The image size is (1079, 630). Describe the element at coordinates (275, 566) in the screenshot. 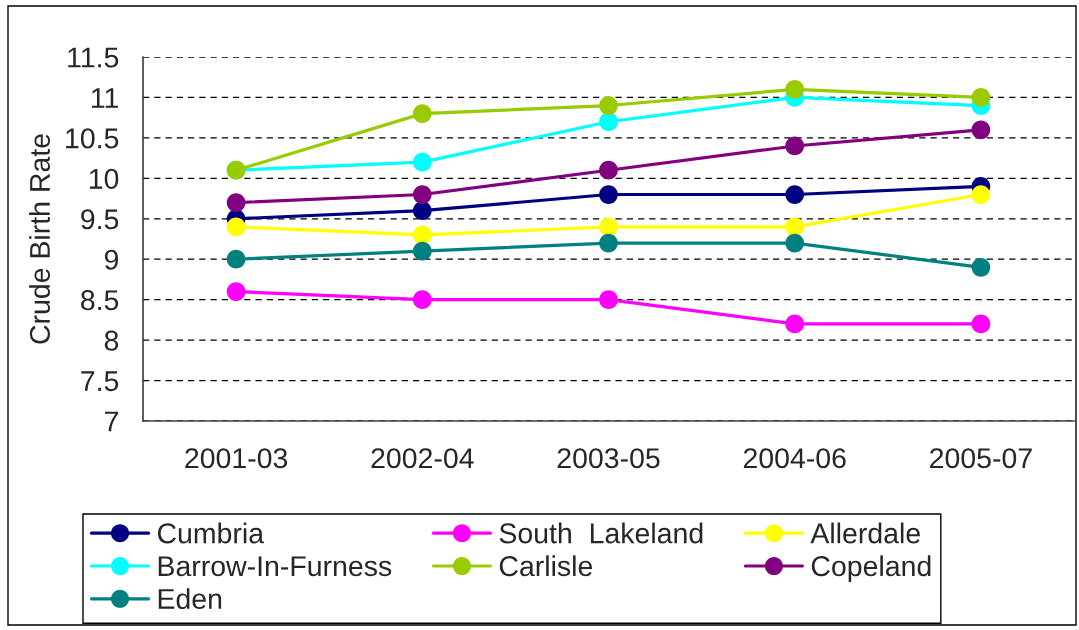

I see `legend-label: Barrow-In-Furness` at that location.